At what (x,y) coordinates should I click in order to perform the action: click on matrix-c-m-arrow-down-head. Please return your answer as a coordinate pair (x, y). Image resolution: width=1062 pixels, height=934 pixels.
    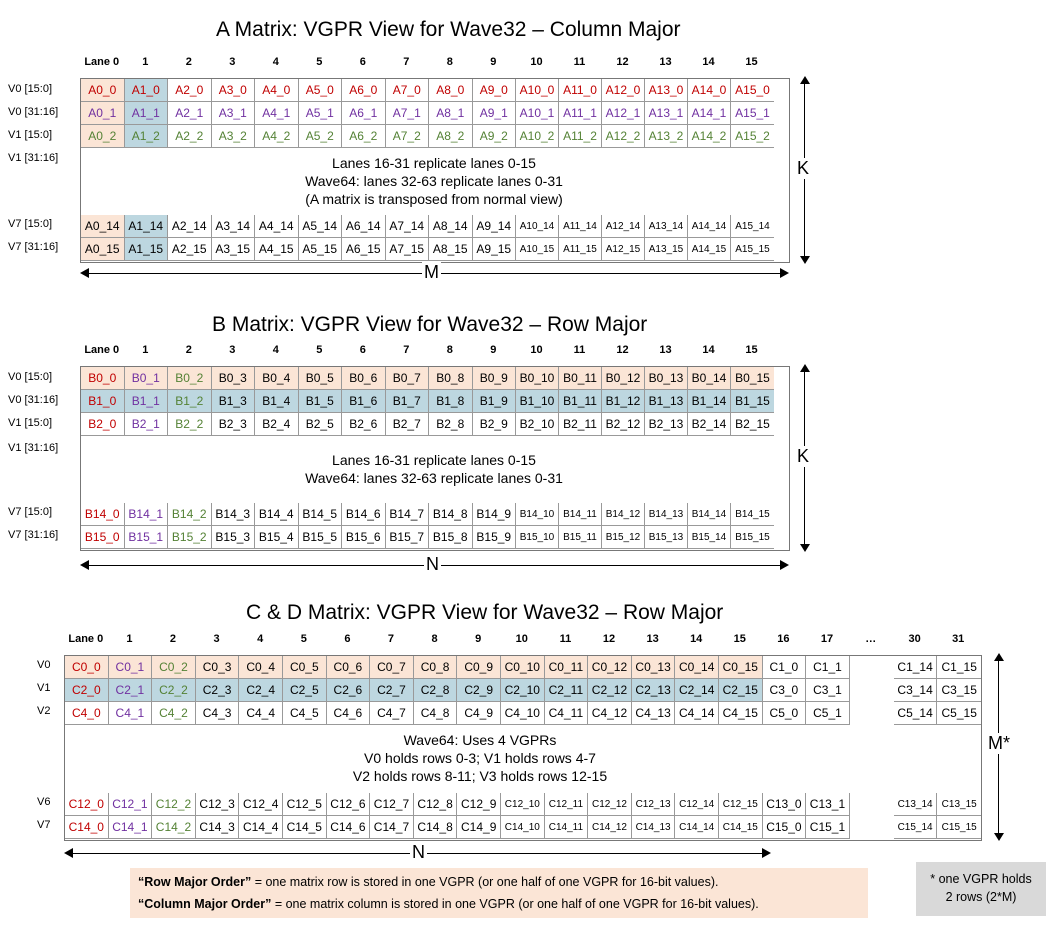
    Looking at the image, I should click on (999, 837).